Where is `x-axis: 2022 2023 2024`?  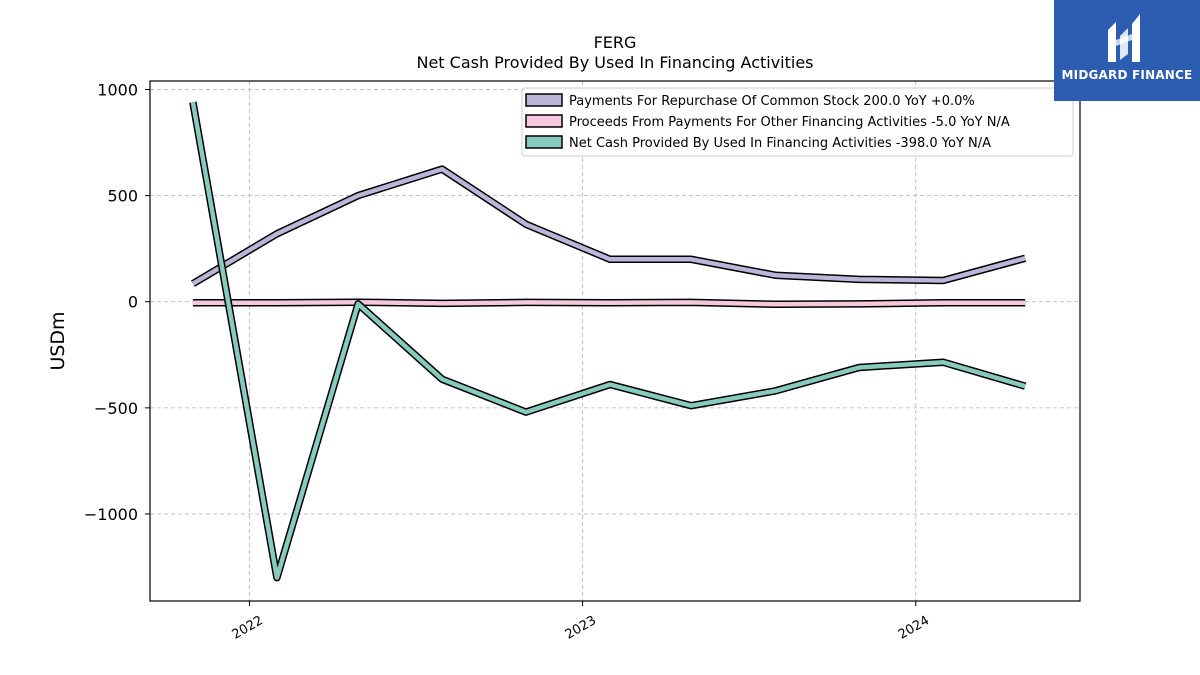
x-axis: 2022 2023 2024 is located at coordinates (581, 622).